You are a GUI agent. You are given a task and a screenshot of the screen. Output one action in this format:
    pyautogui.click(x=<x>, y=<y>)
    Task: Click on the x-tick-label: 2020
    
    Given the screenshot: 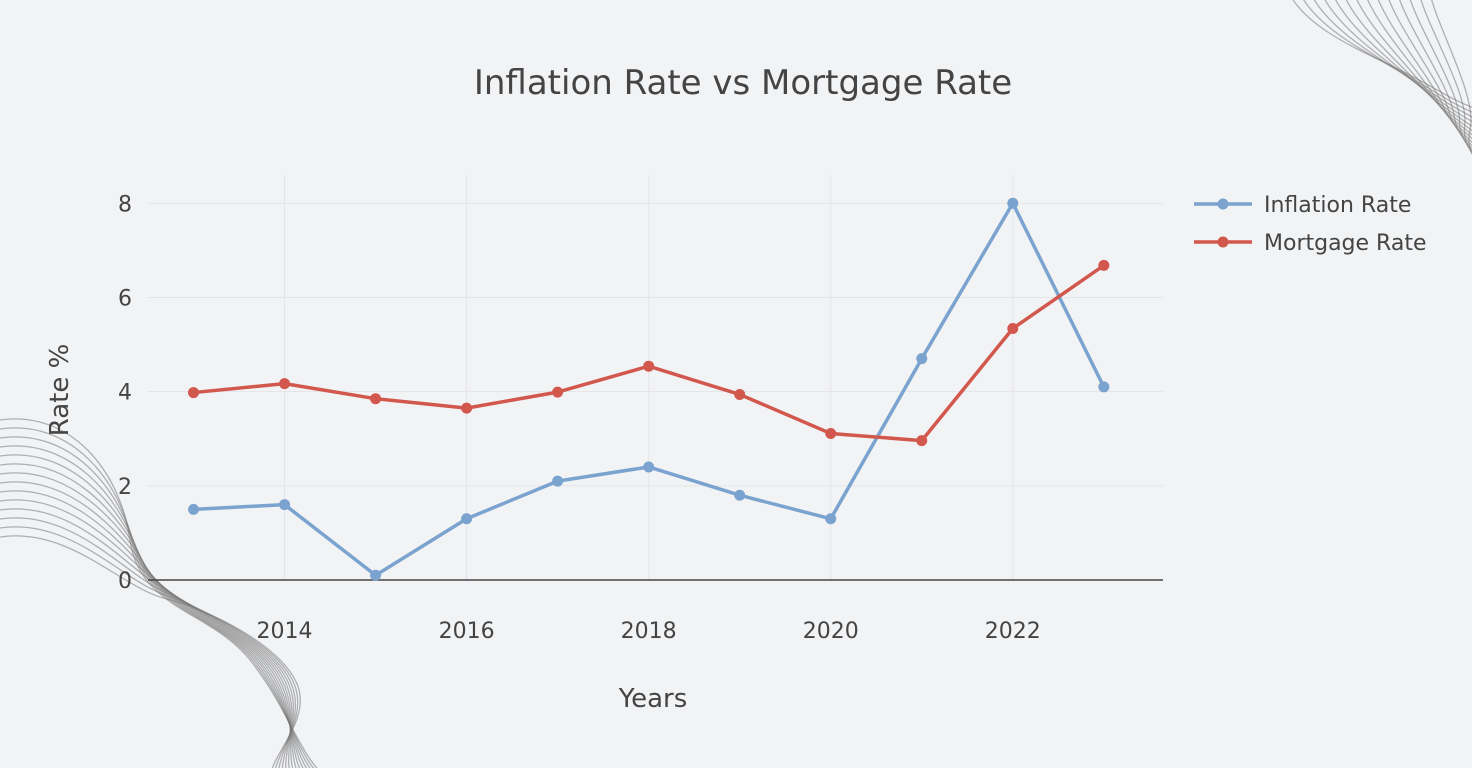 What is the action you would take?
    pyautogui.click(x=831, y=631)
    